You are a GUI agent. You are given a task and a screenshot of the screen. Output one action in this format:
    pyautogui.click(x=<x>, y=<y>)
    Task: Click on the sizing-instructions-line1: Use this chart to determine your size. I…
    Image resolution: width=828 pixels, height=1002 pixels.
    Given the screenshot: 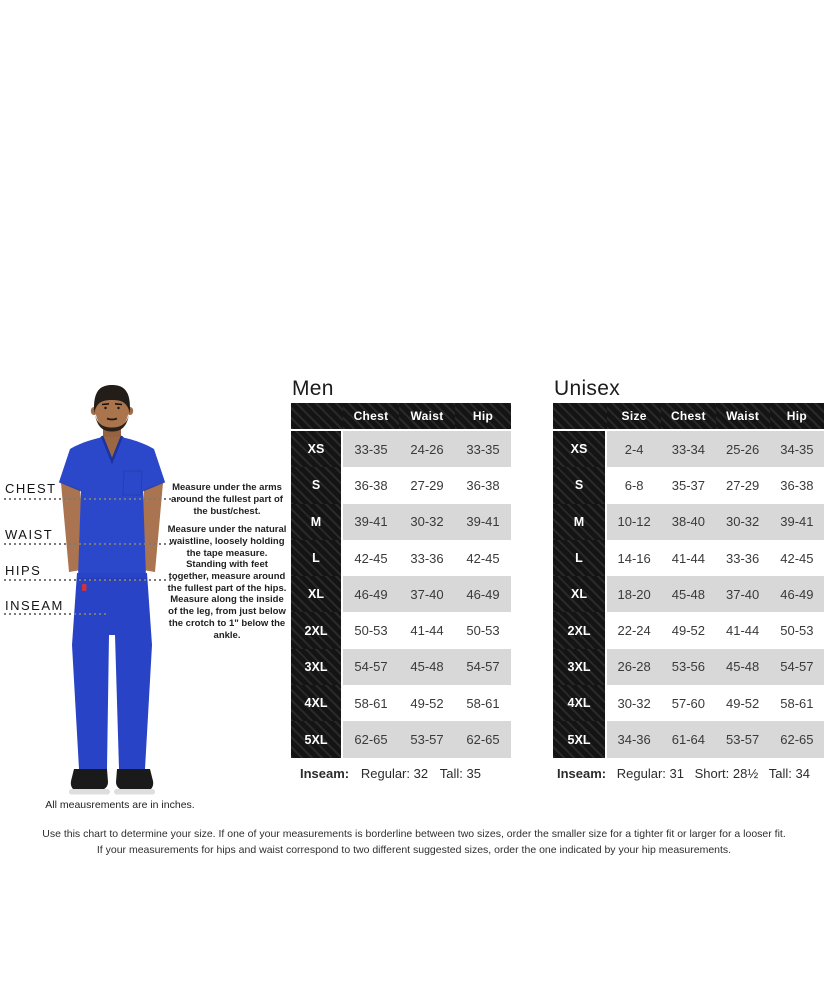 What is the action you would take?
    pyautogui.click(x=414, y=834)
    